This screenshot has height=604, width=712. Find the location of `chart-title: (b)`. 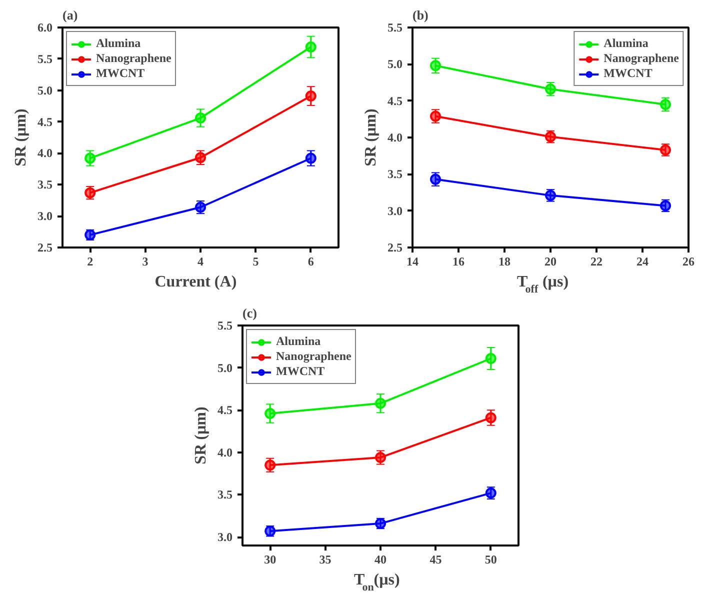

chart-title: (b) is located at coordinates (420, 15).